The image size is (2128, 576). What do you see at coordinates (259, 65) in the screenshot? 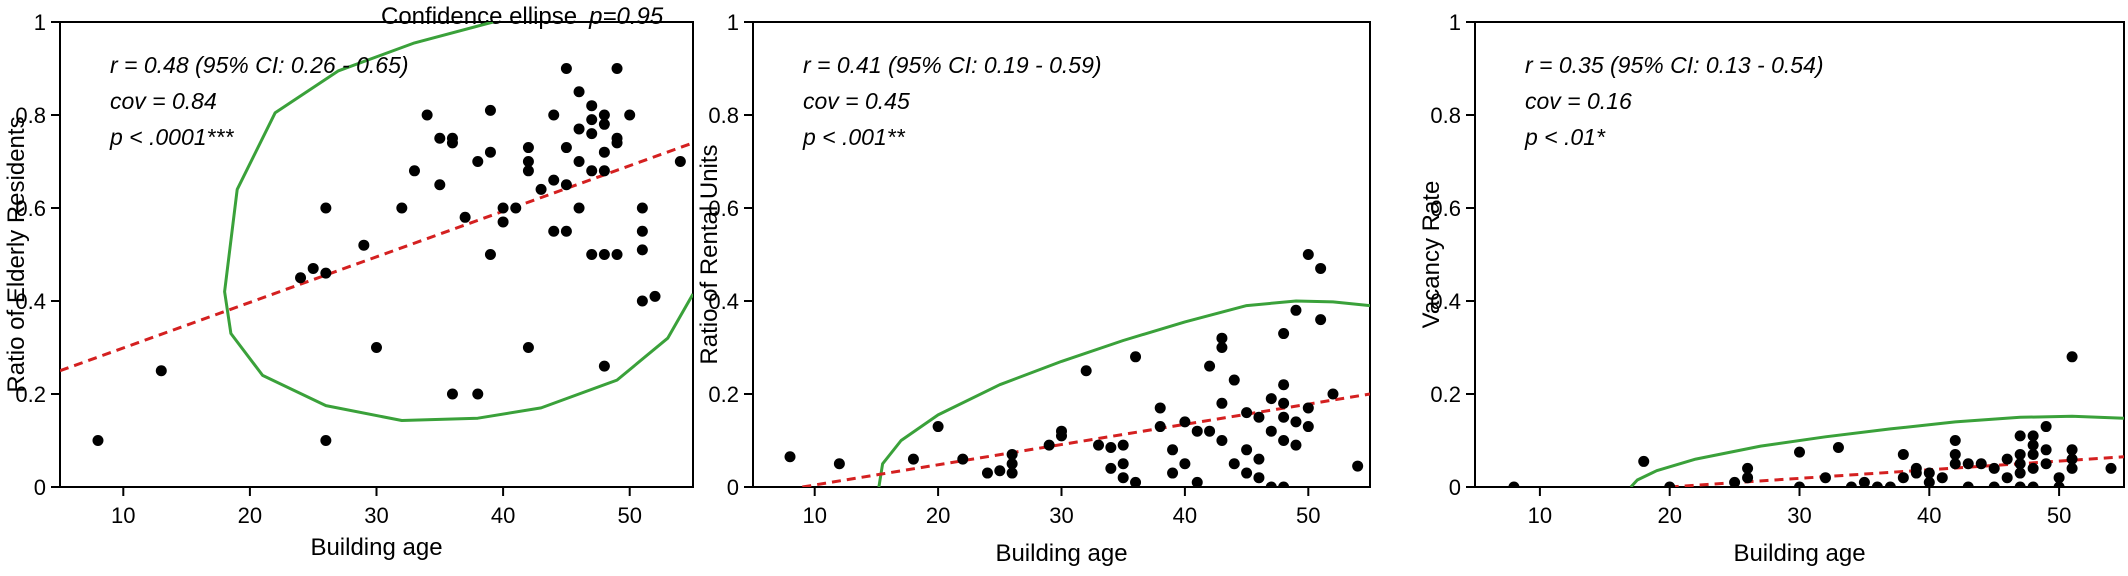
I see `stat-annotation: r = 0.48 (95% CI: 0.26 - 0.65)` at bounding box center [259, 65].